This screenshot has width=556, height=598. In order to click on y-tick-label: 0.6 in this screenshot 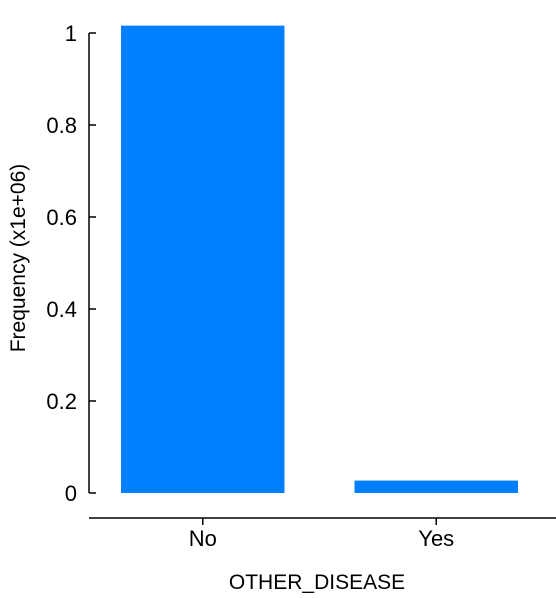, I will do `click(61, 217)`.